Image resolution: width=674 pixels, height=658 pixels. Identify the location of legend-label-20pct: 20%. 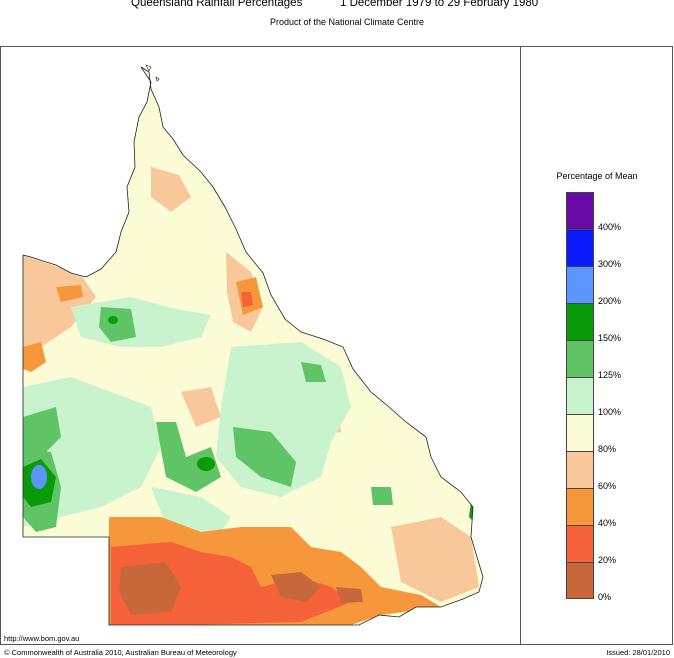
(607, 560).